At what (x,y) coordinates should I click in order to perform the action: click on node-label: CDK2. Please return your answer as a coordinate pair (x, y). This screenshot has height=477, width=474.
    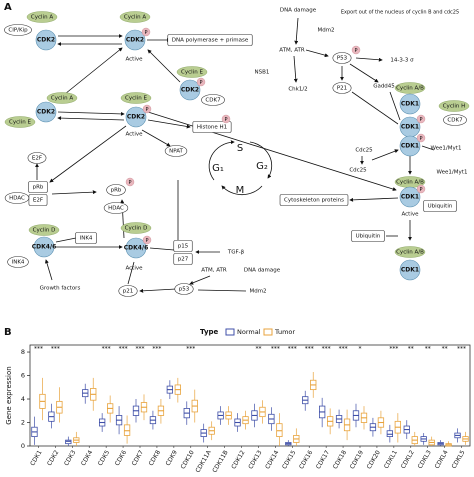
    Looking at the image, I should click on (46, 112).